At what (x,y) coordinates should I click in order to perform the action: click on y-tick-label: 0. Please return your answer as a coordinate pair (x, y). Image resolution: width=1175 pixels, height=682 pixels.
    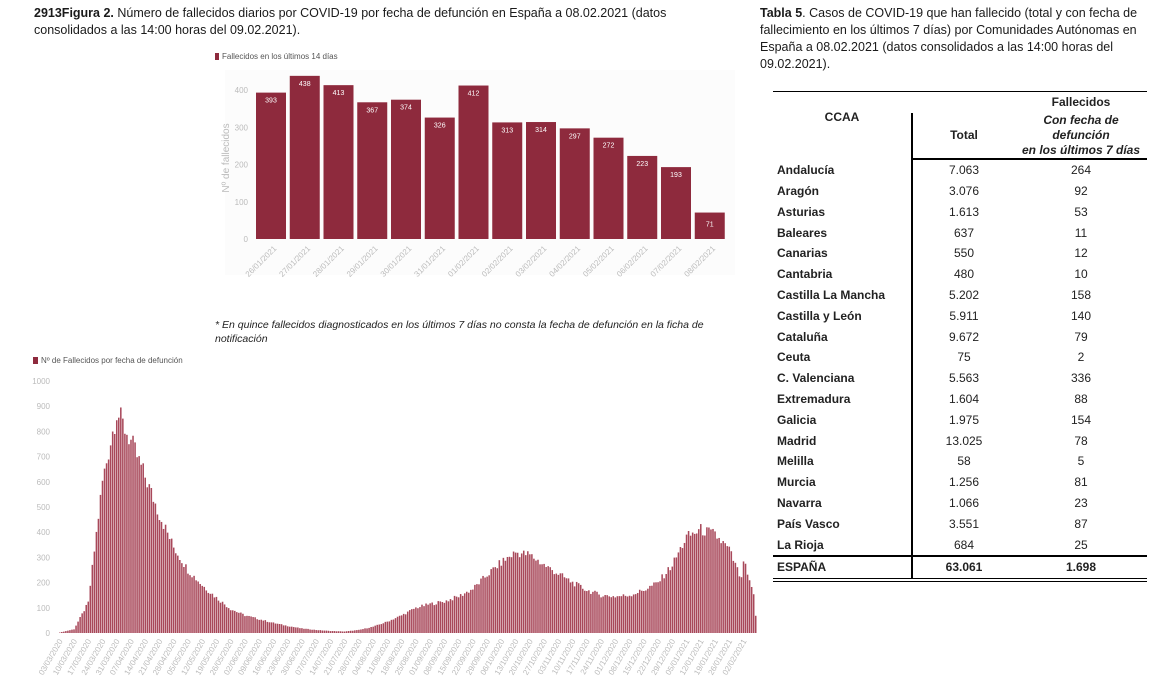
    Looking at the image, I should click on (48, 633).